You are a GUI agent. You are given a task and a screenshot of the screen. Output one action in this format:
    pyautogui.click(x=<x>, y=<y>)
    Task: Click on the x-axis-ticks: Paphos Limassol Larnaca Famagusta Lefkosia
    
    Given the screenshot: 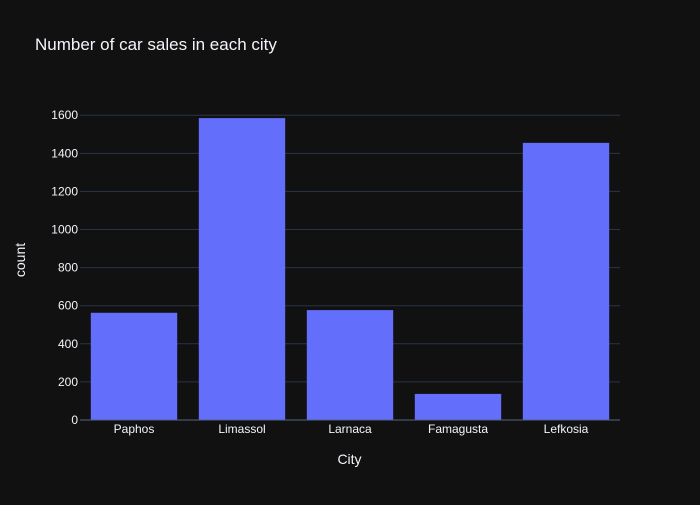 What is the action you would take?
    pyautogui.click(x=351, y=429)
    